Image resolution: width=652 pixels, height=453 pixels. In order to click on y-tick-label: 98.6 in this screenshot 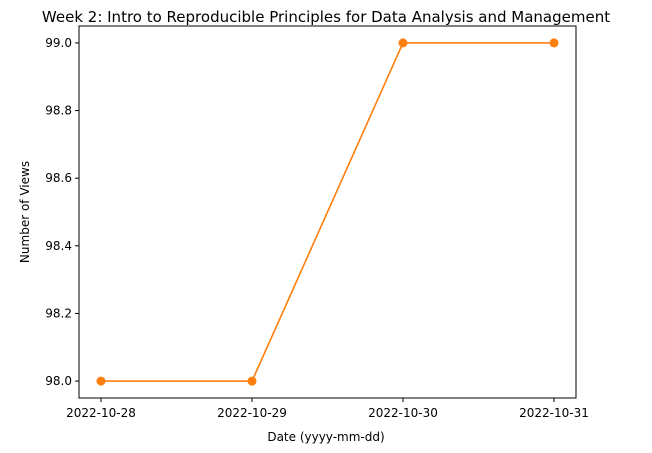, I will do `click(58, 178)`.